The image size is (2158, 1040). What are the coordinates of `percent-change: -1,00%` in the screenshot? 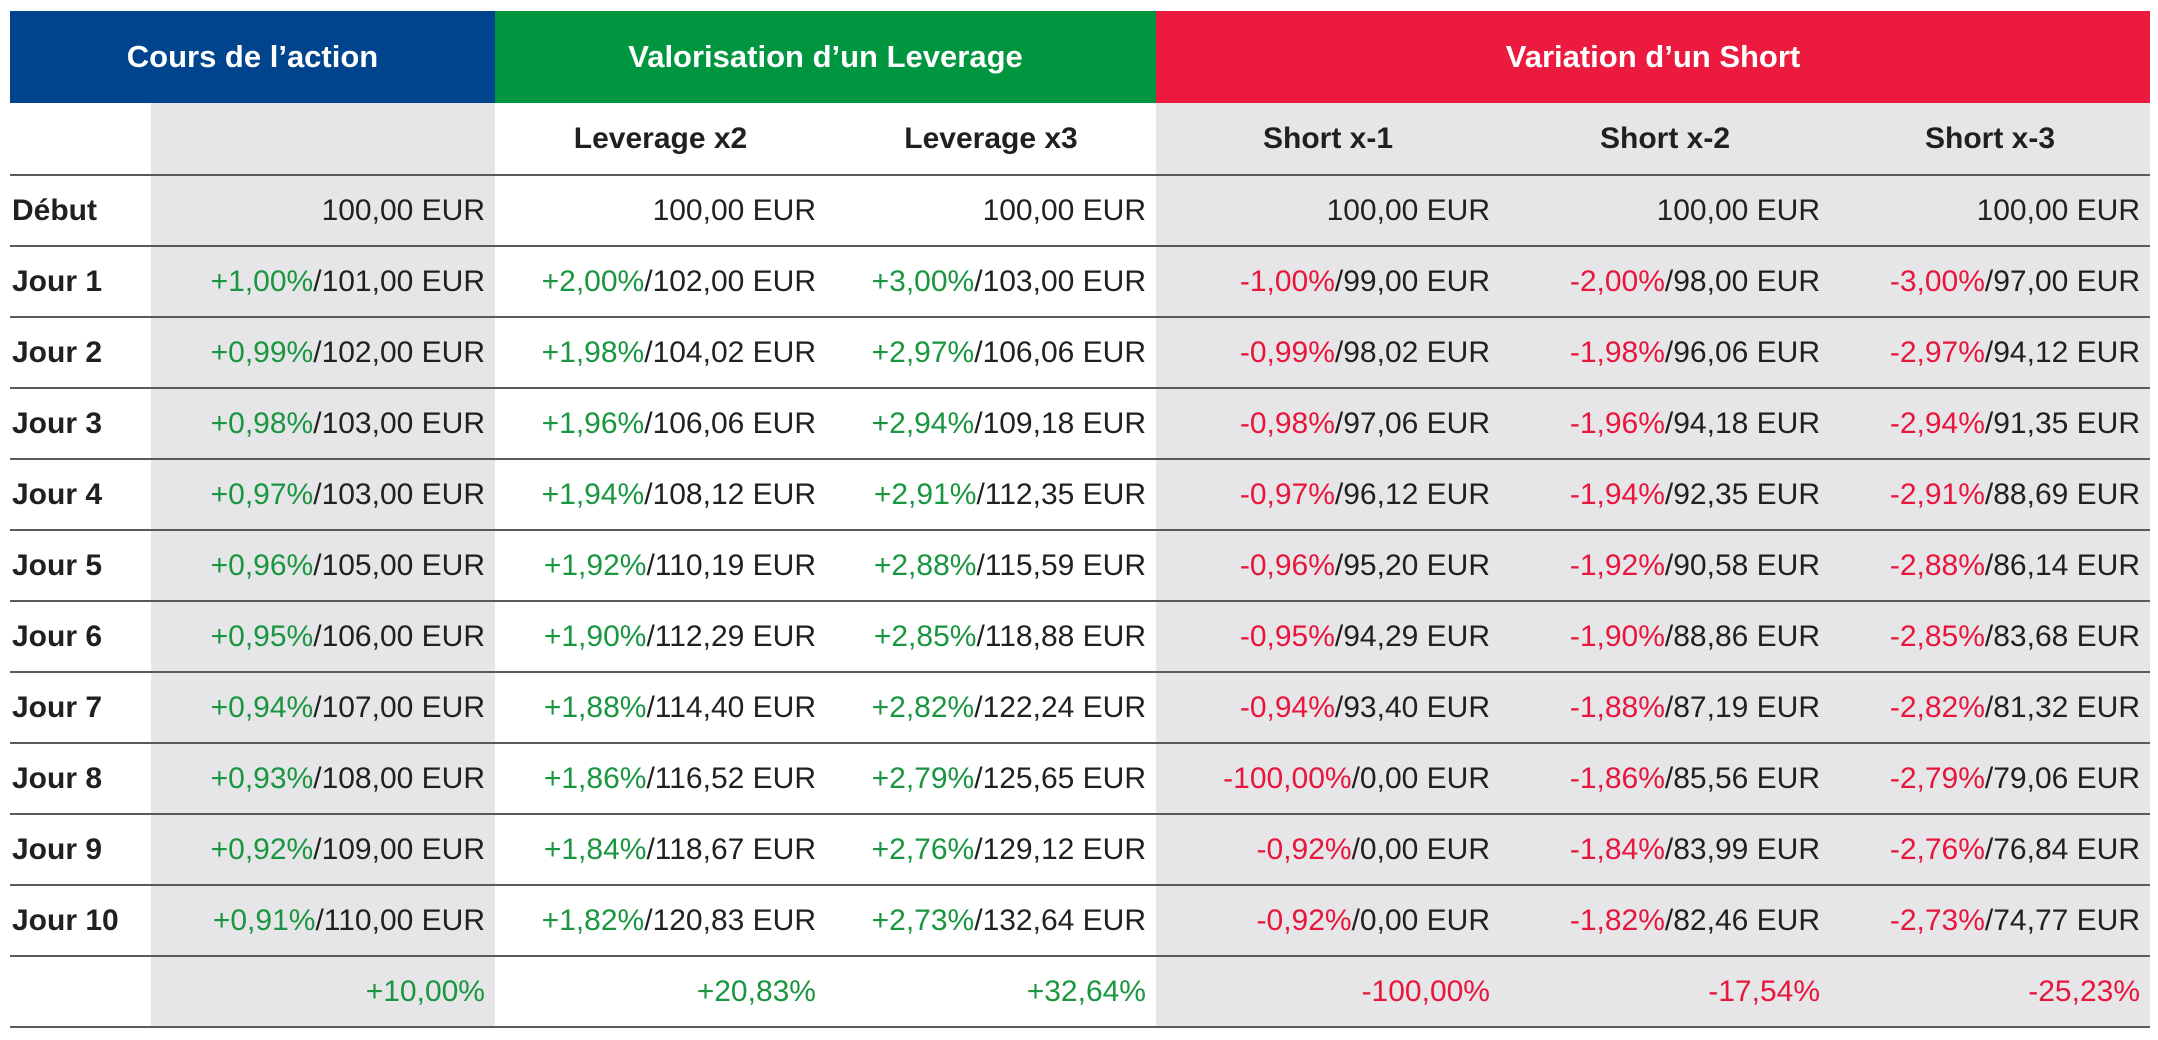 It's located at (1287, 281).